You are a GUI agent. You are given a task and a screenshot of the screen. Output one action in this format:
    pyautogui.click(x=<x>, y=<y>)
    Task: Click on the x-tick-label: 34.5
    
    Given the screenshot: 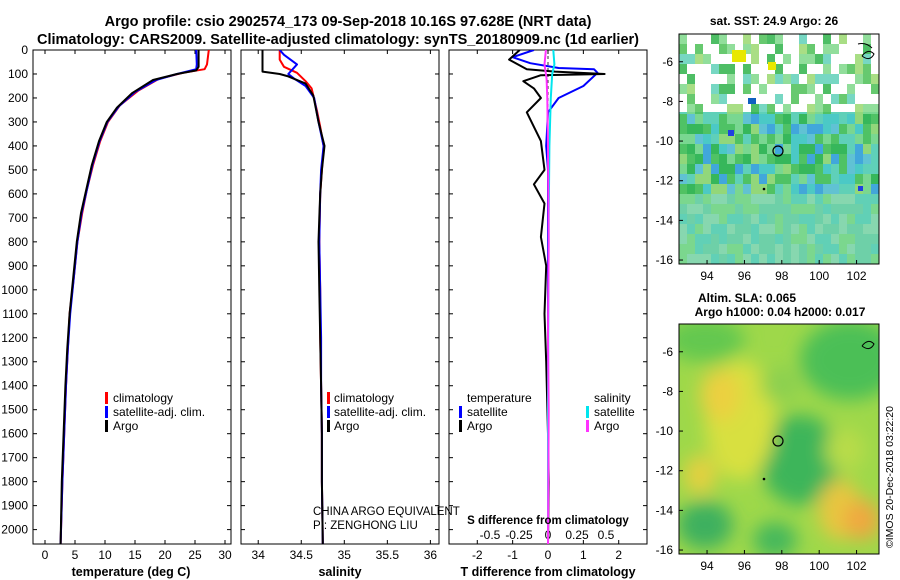 What is the action you would take?
    pyautogui.click(x=302, y=555)
    